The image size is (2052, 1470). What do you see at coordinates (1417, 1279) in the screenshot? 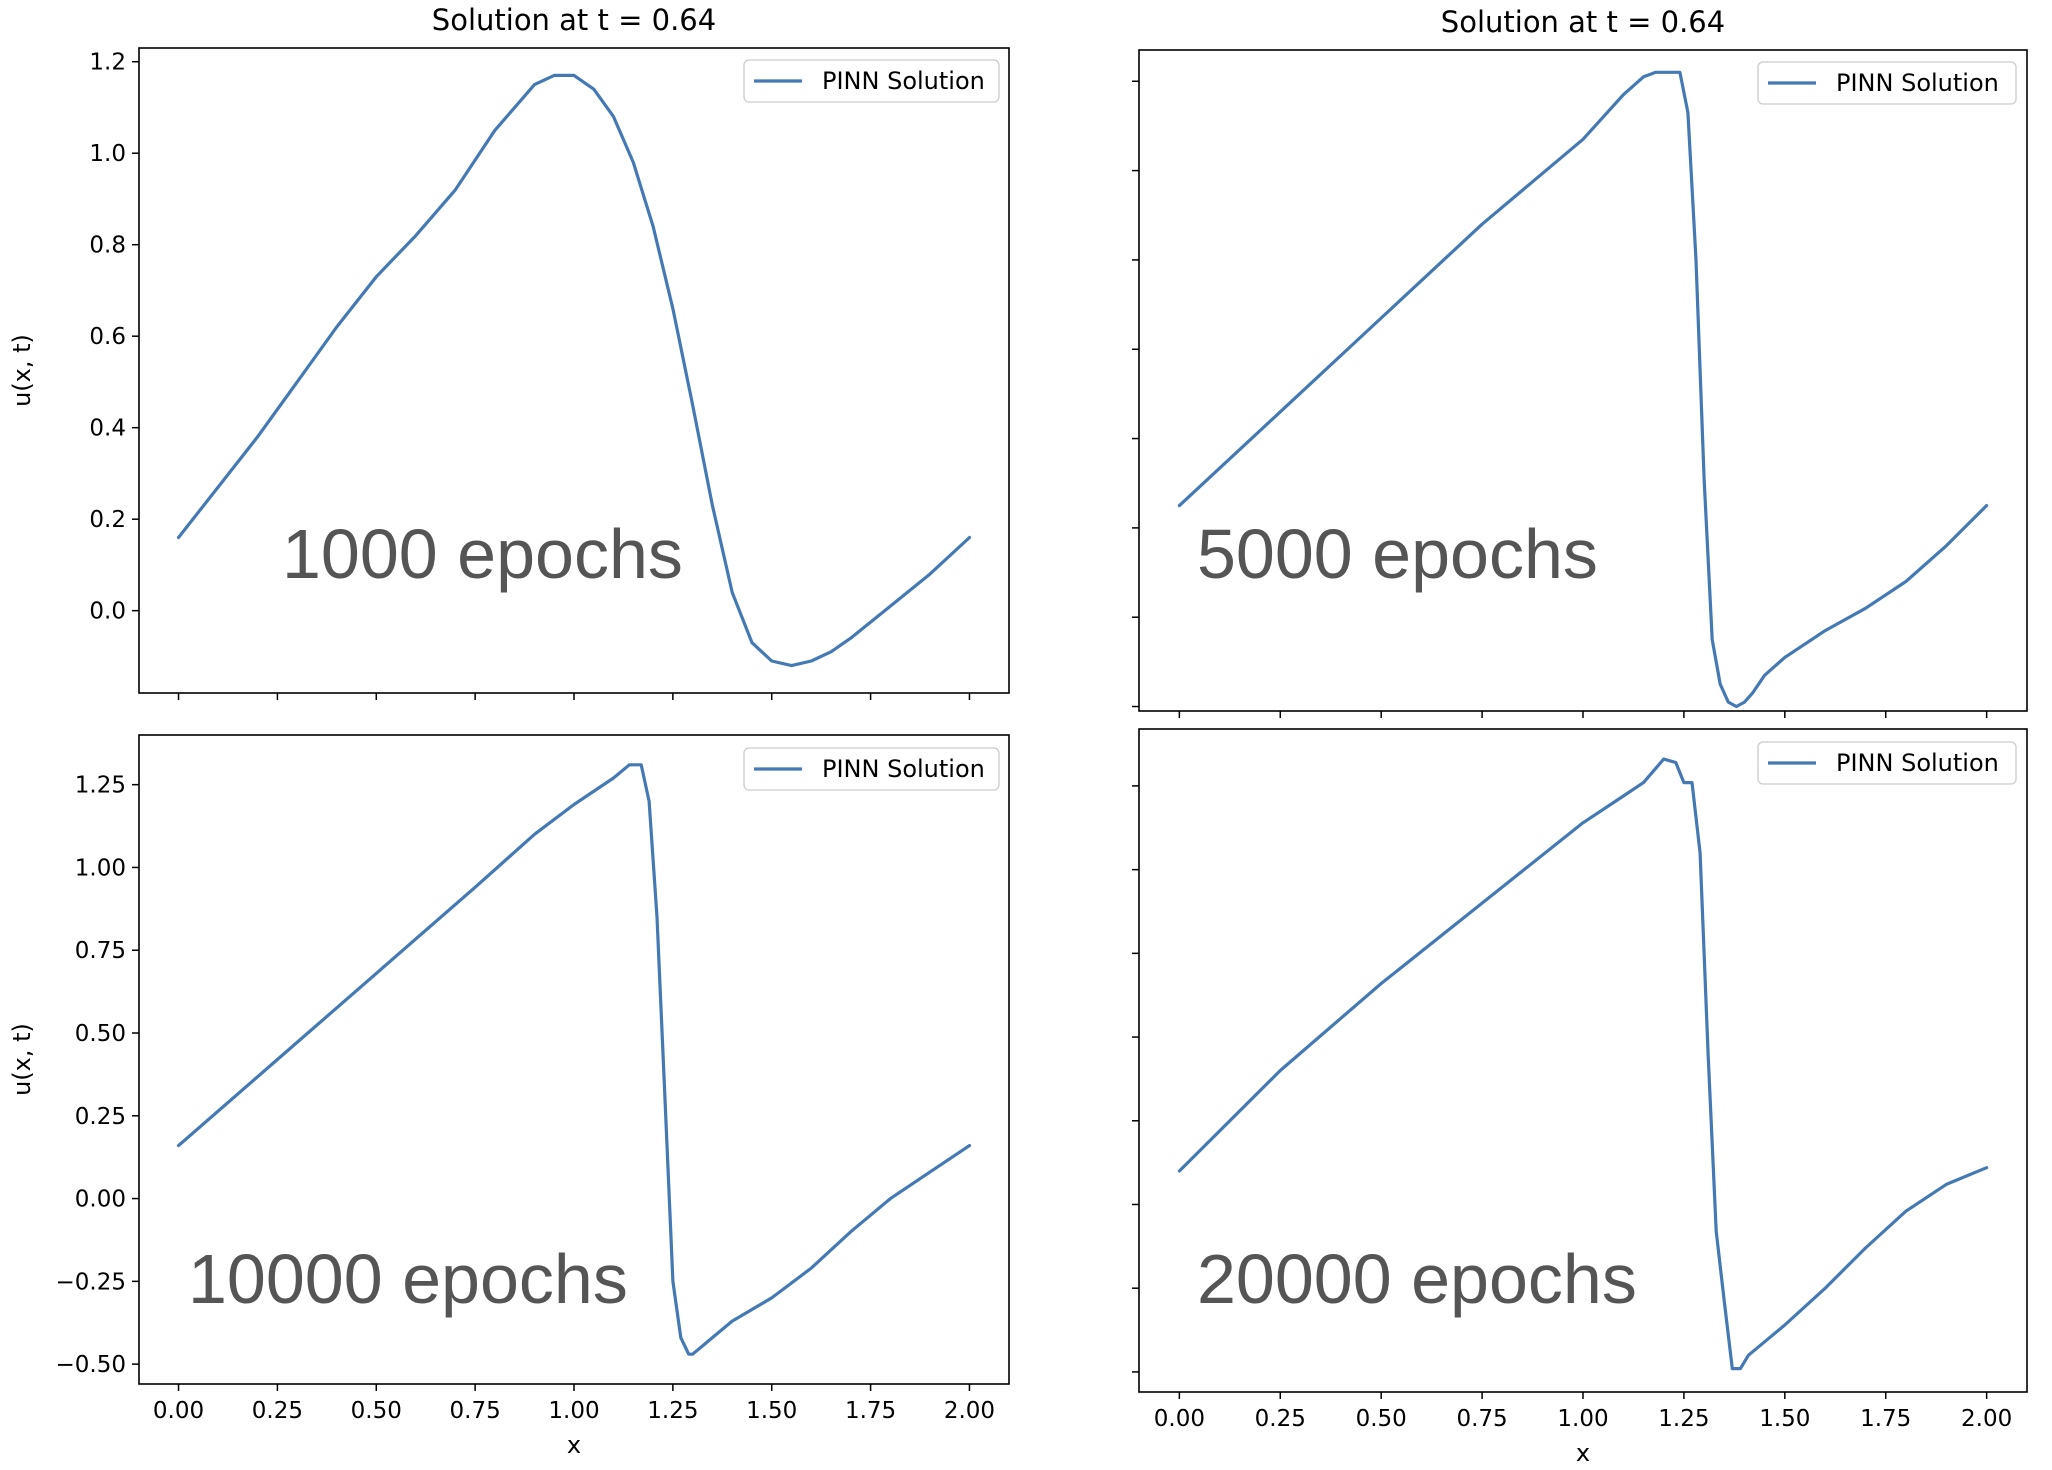
I see `epochs-annotation: 20000 epochs` at bounding box center [1417, 1279].